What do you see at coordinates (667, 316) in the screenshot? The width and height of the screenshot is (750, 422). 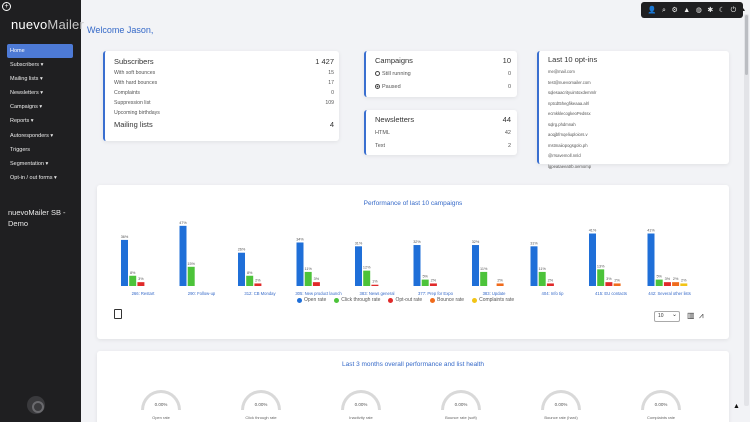 I see `campaign-count-select: 10` at bounding box center [667, 316].